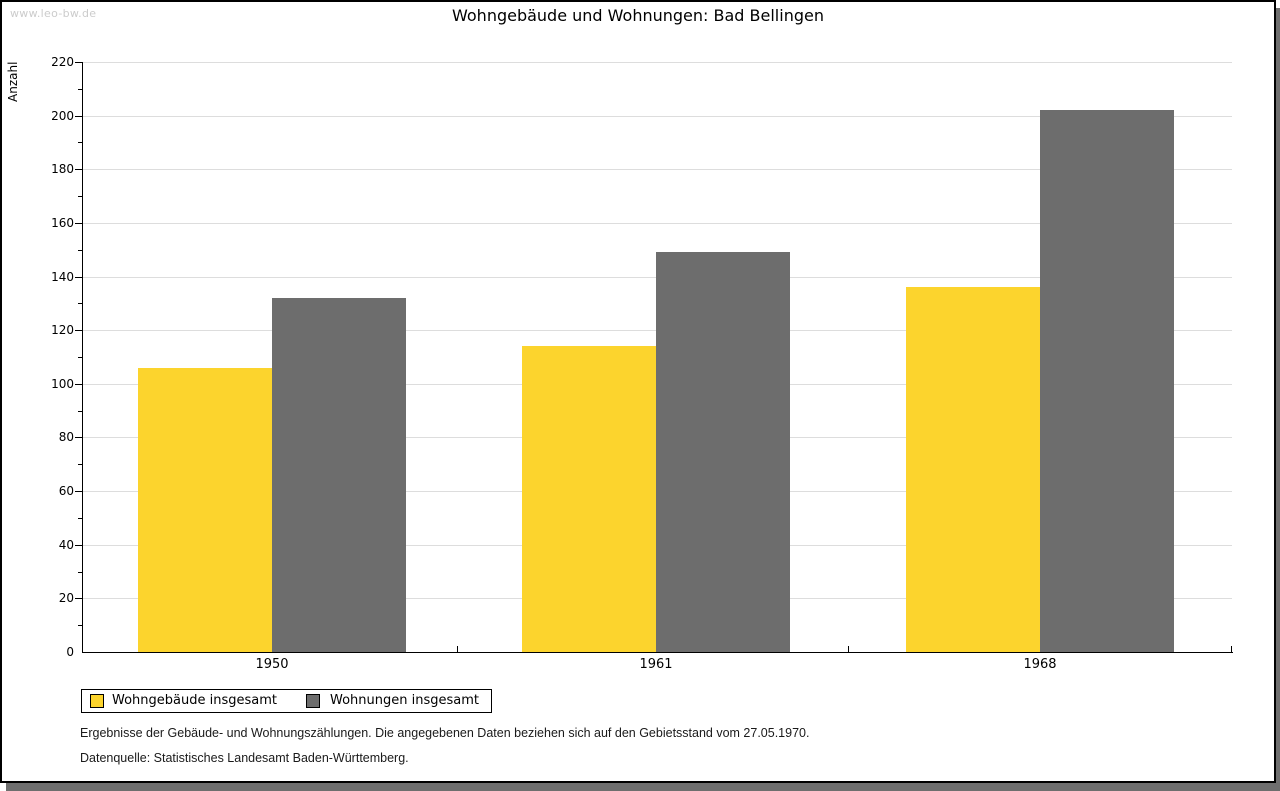 The height and width of the screenshot is (791, 1280). Describe the element at coordinates (313, 701) in the screenshot. I see `legend-swatch-wohnungen` at that location.